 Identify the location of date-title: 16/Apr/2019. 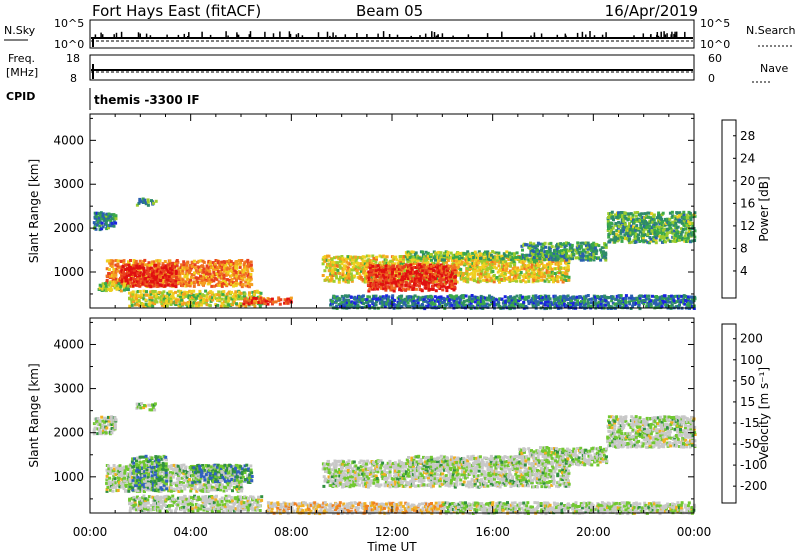
(651, 11).